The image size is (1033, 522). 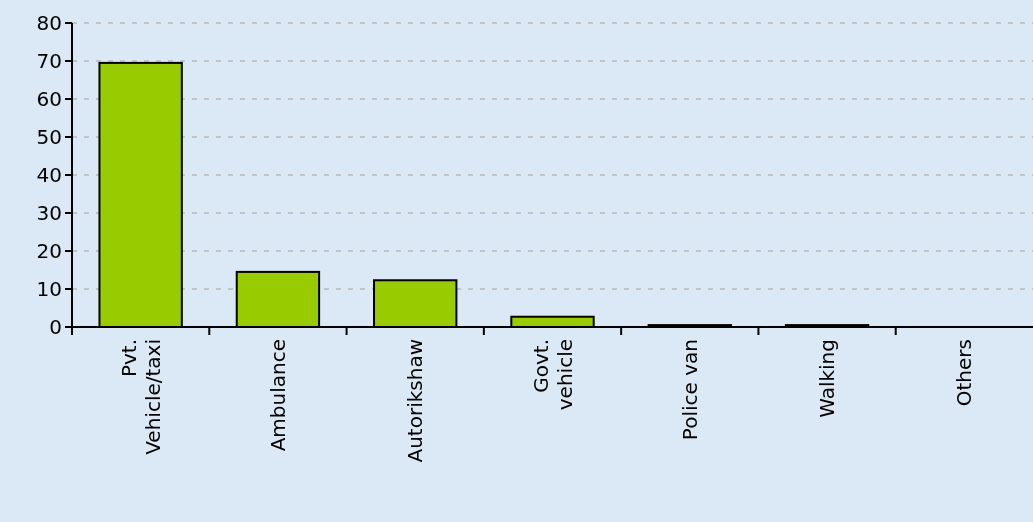 I want to click on y-tick-label: 40, so click(x=49, y=175).